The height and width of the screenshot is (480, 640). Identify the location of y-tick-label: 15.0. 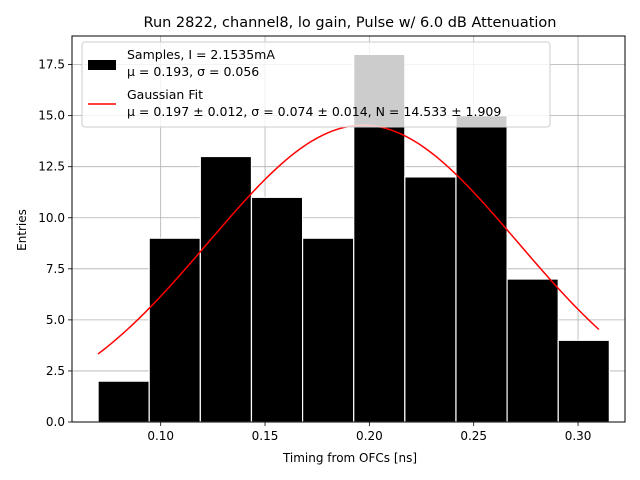
(51, 116).